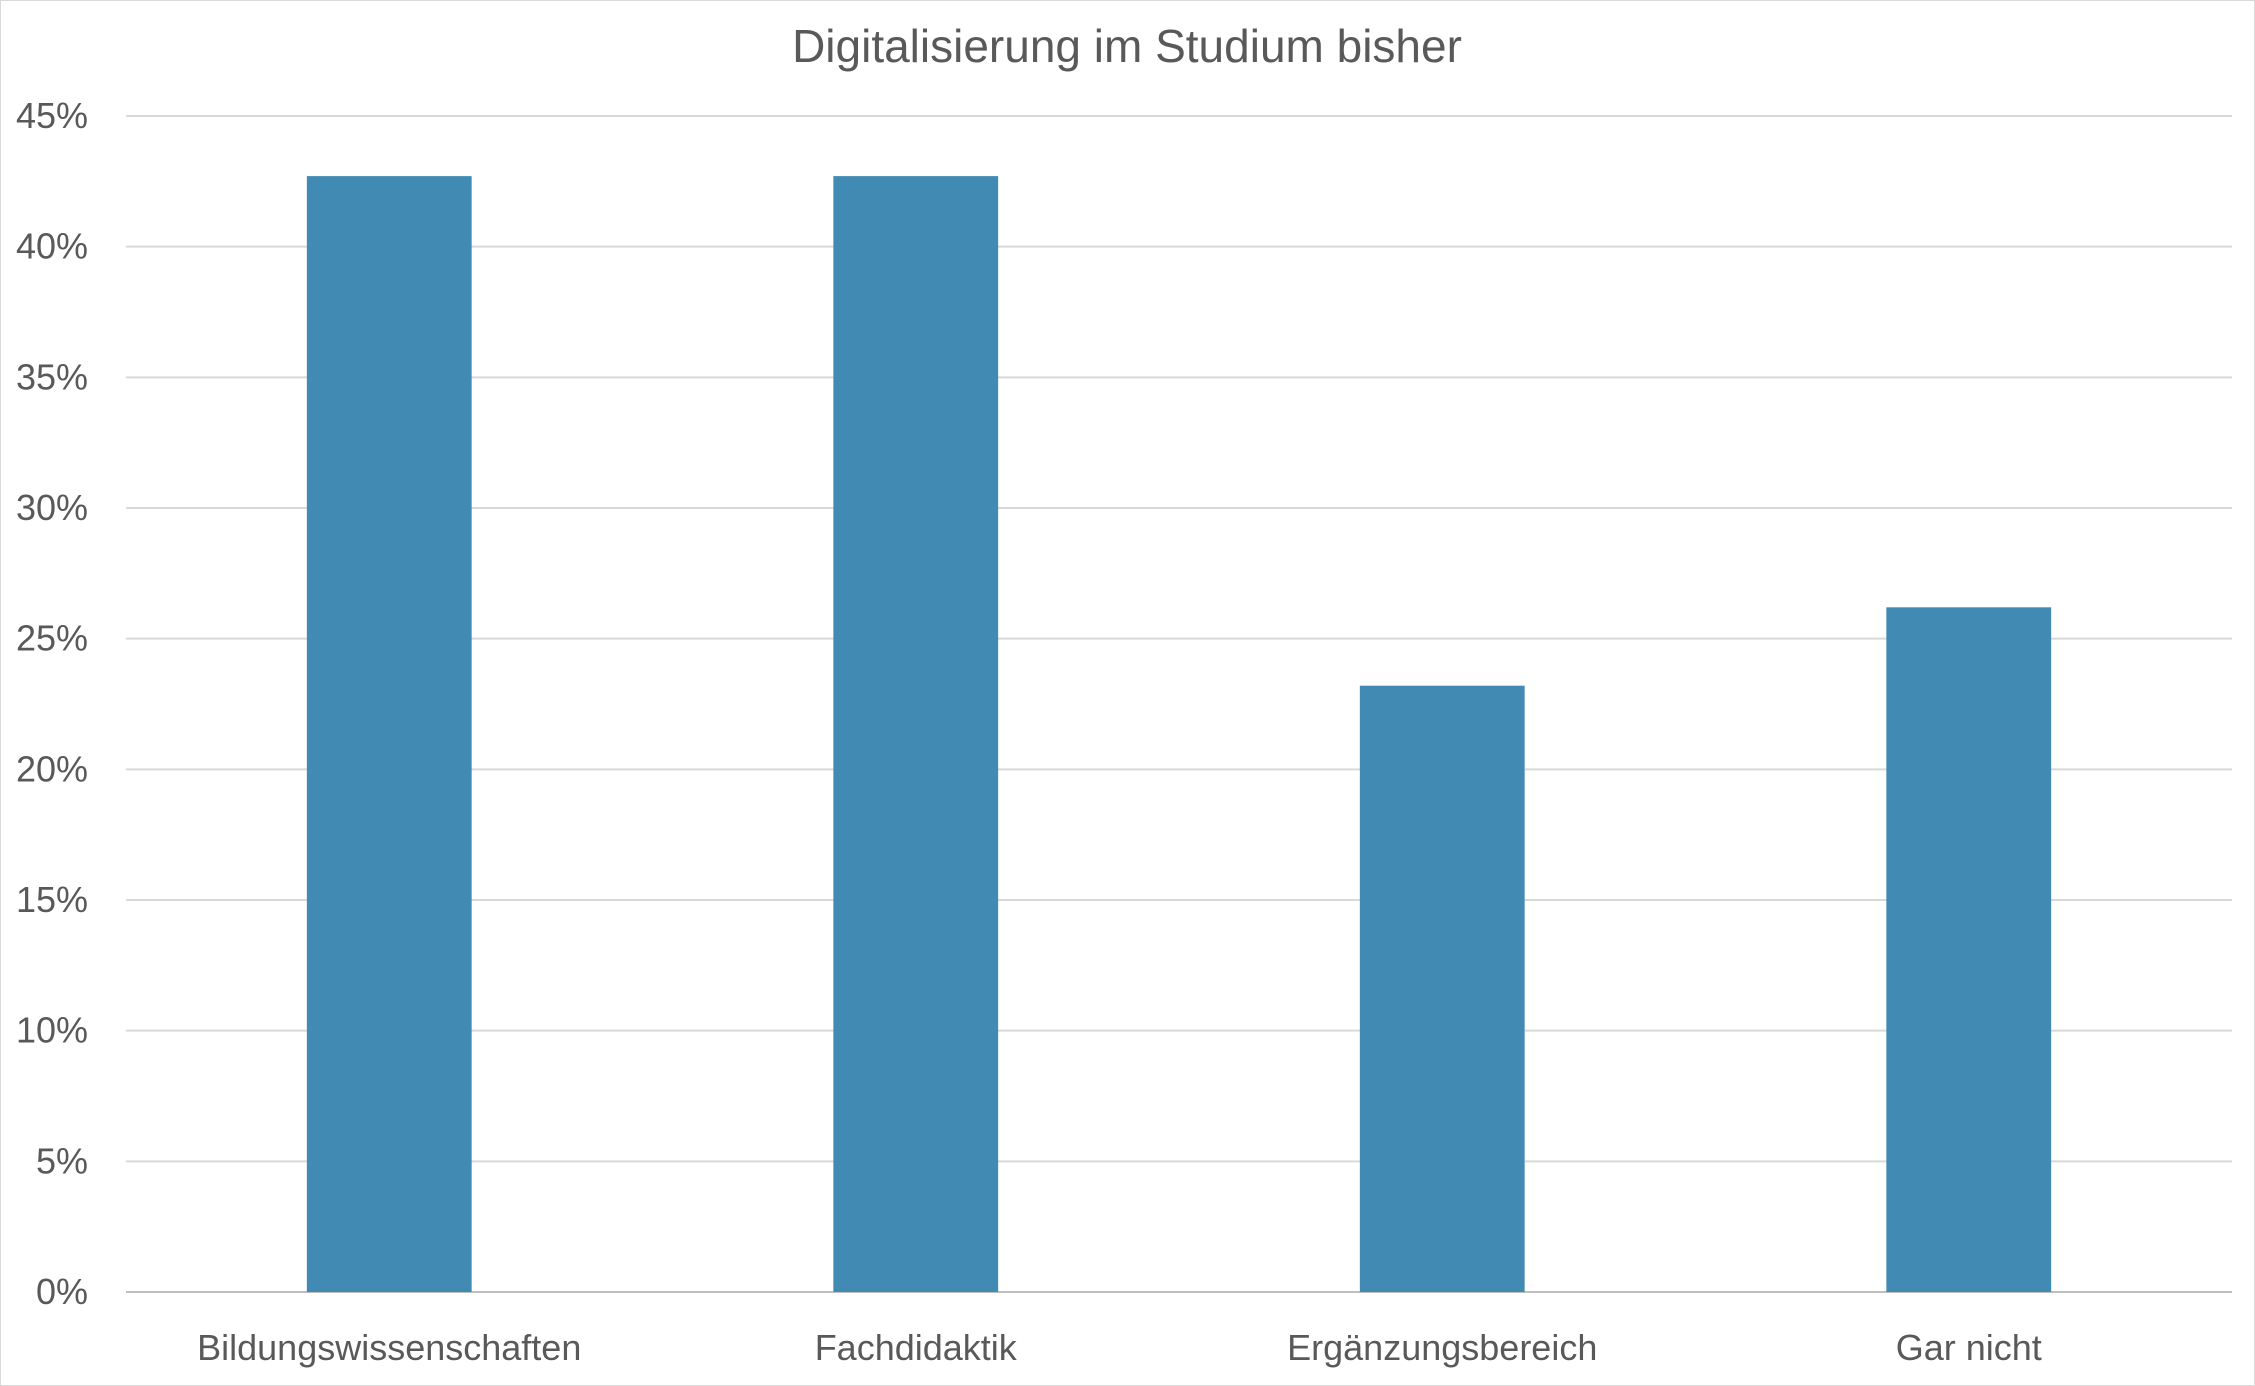  I want to click on x-category-label: Fachdidaktik, so click(916, 1347).